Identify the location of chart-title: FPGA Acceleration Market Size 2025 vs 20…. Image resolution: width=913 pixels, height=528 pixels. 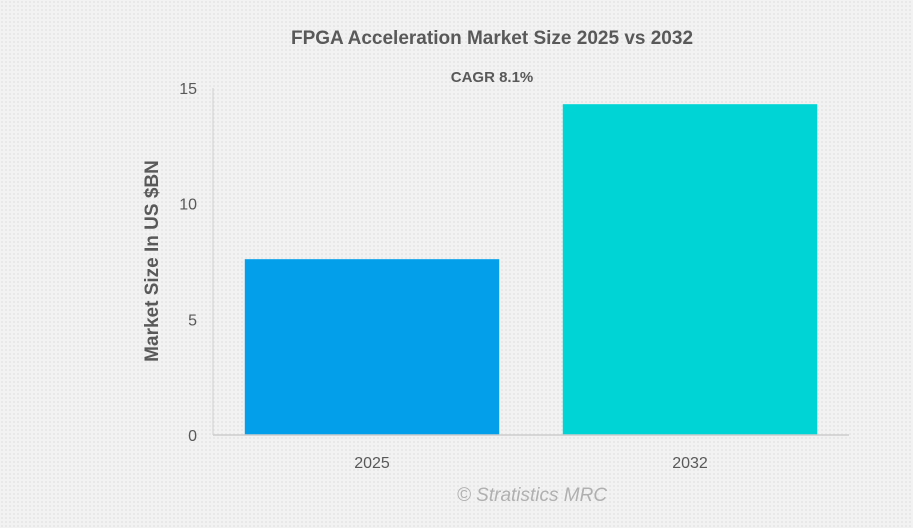
(492, 38).